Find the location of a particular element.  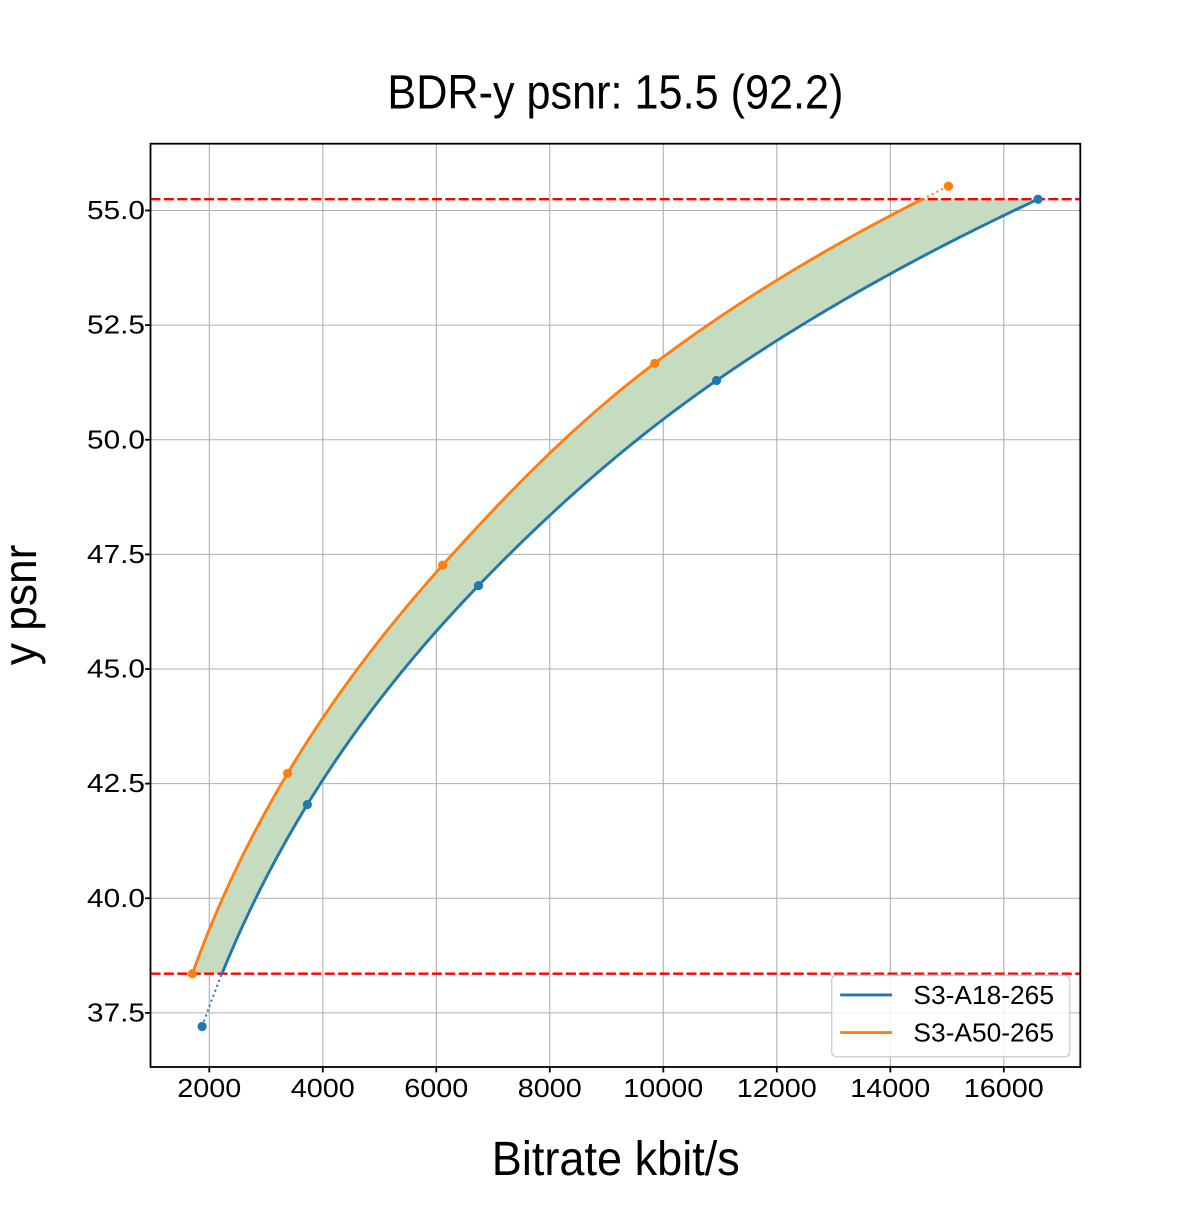

svg-text: 2000 is located at coordinates (209, 1088).